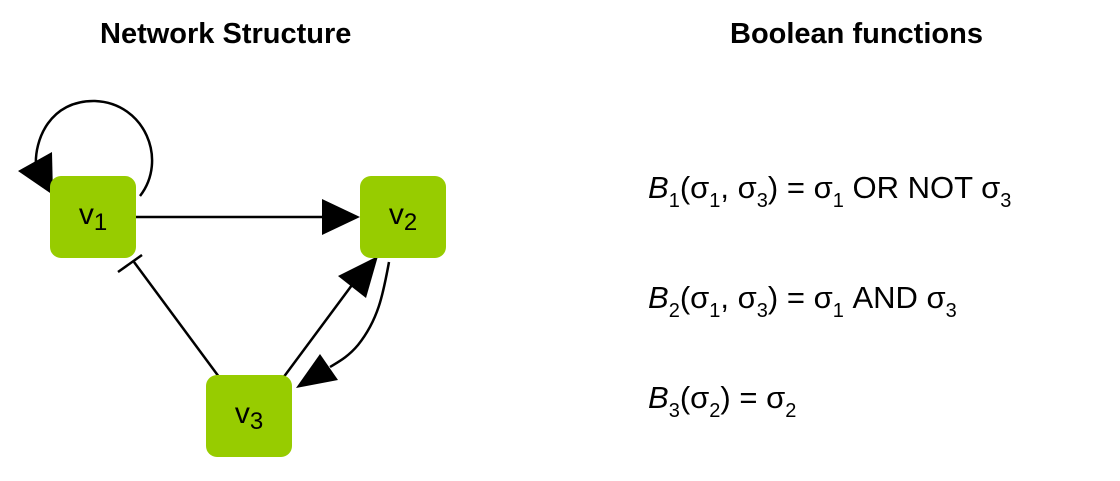 This screenshot has width=1120, height=481. I want to click on edge-v1-self-loop, so click(94, 148).